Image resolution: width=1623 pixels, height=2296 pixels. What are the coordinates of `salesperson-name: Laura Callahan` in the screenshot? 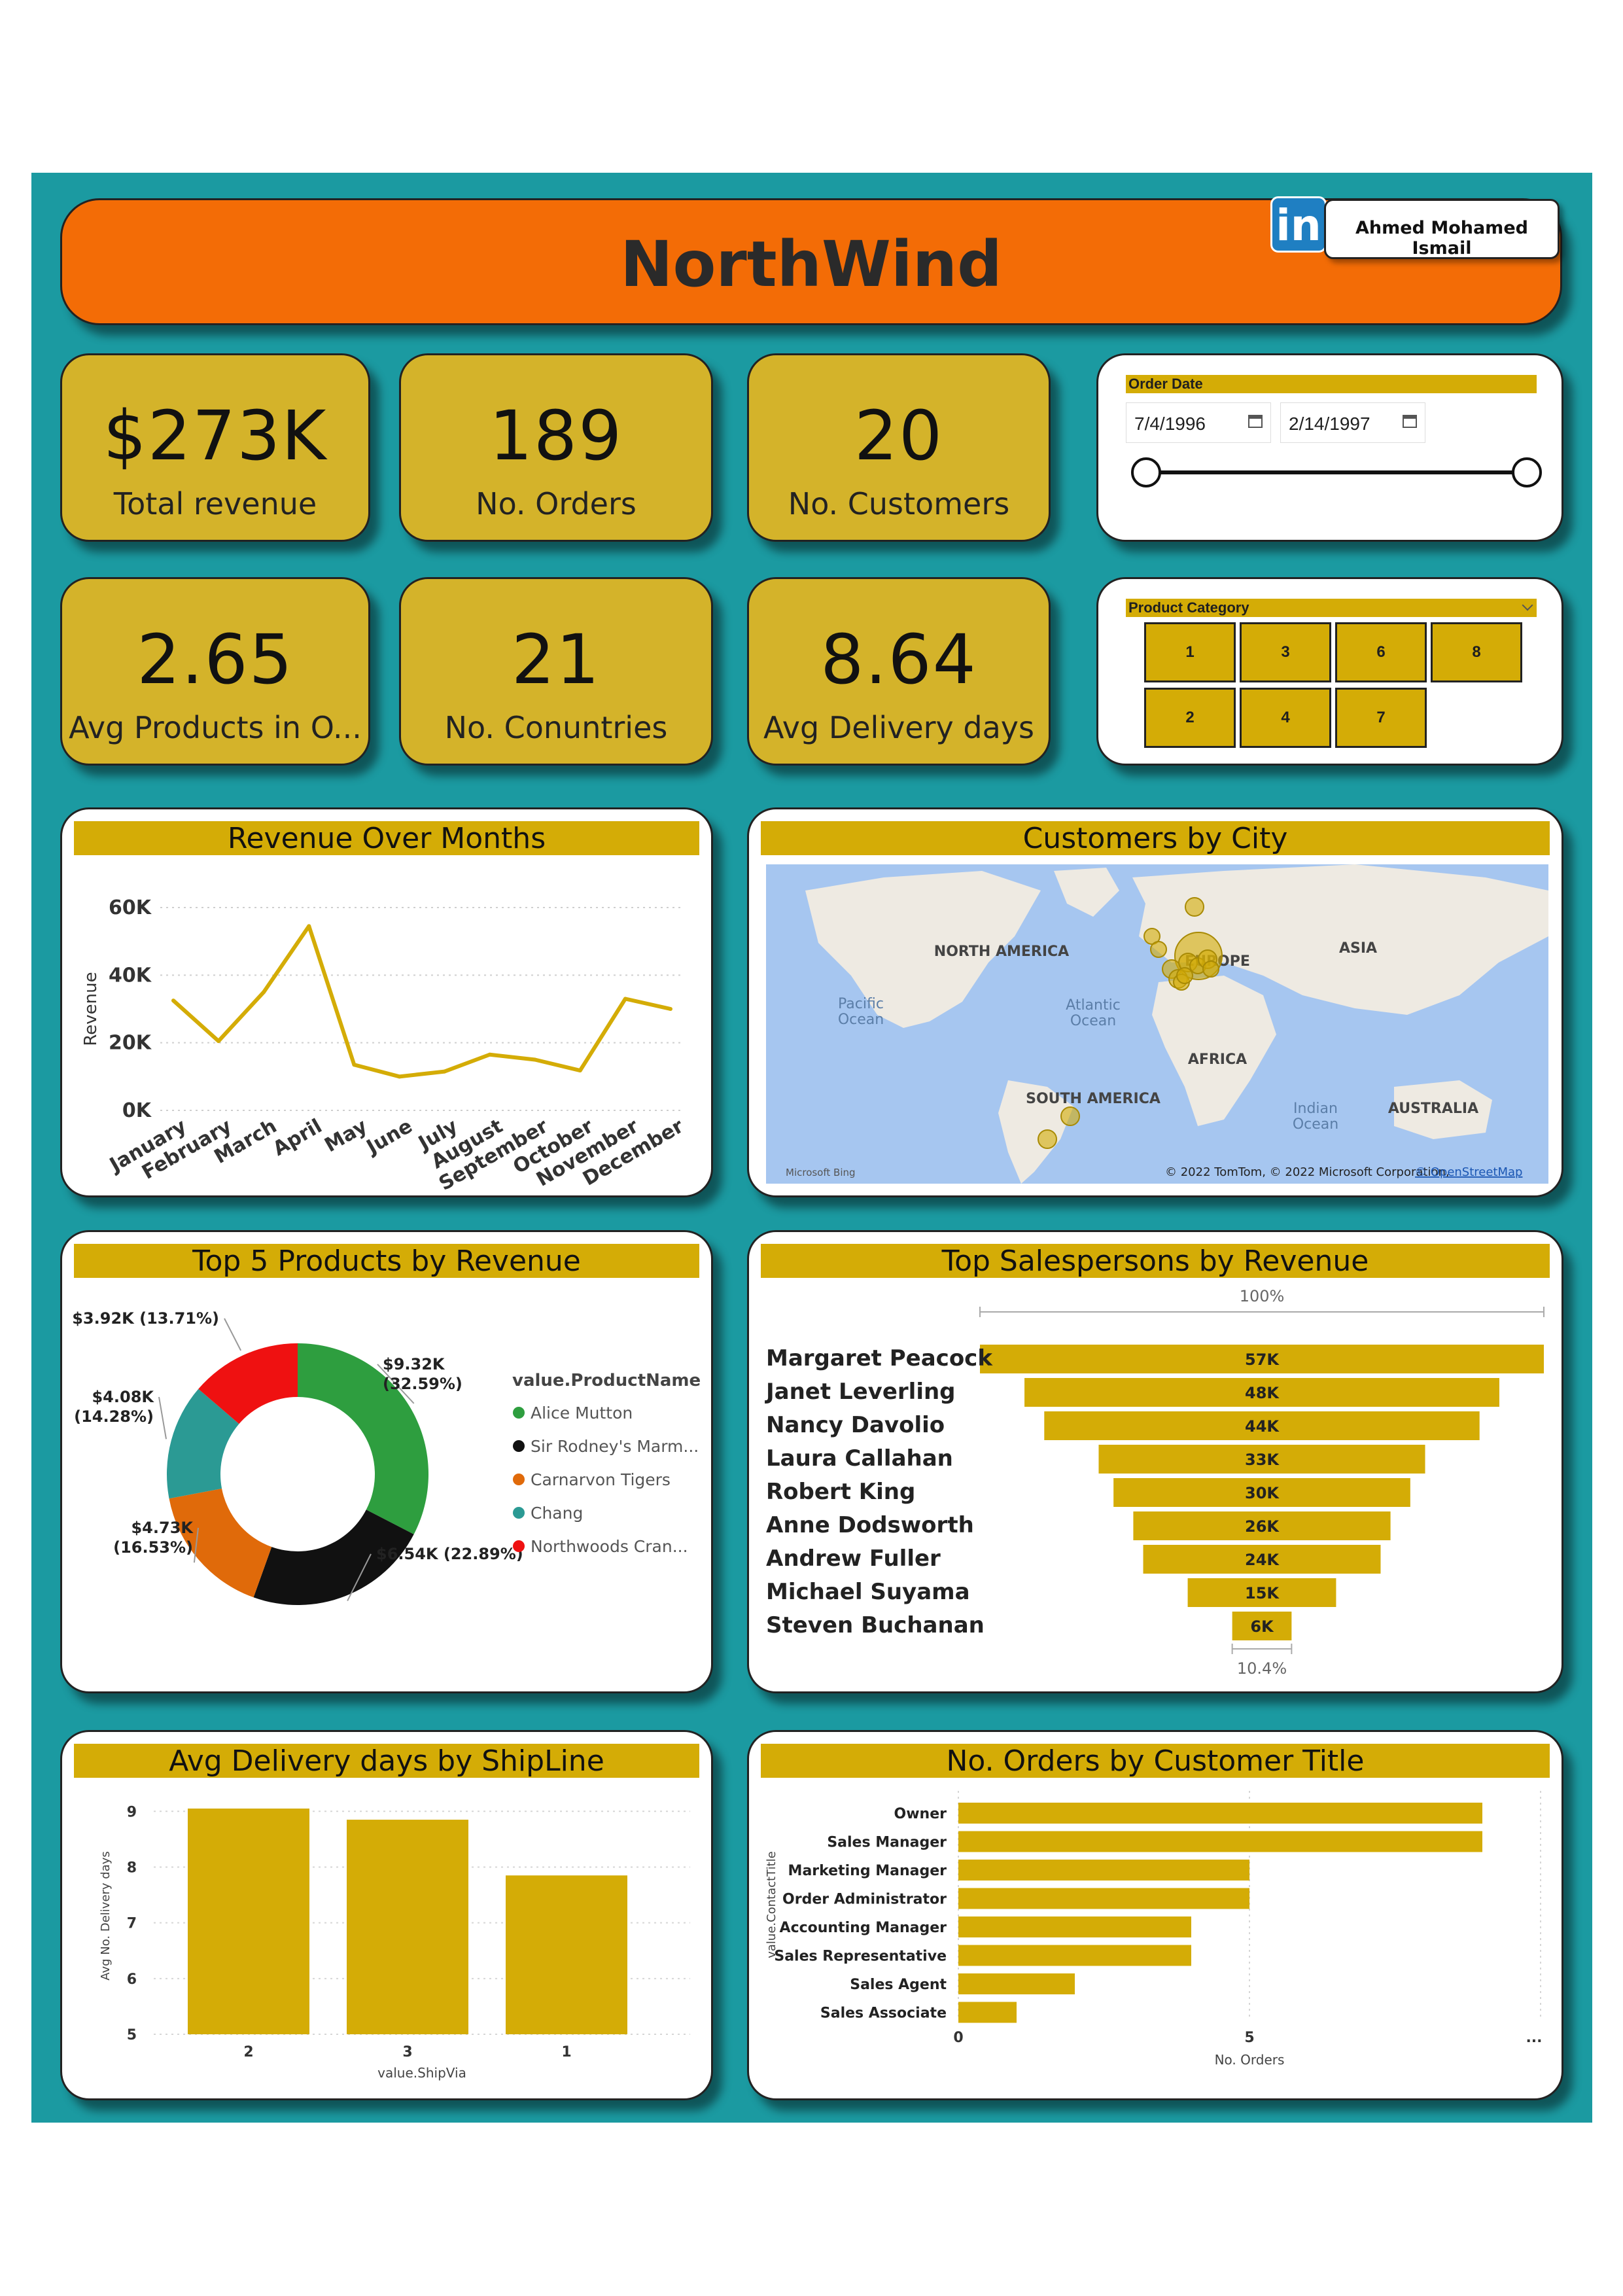 It's located at (860, 1458).